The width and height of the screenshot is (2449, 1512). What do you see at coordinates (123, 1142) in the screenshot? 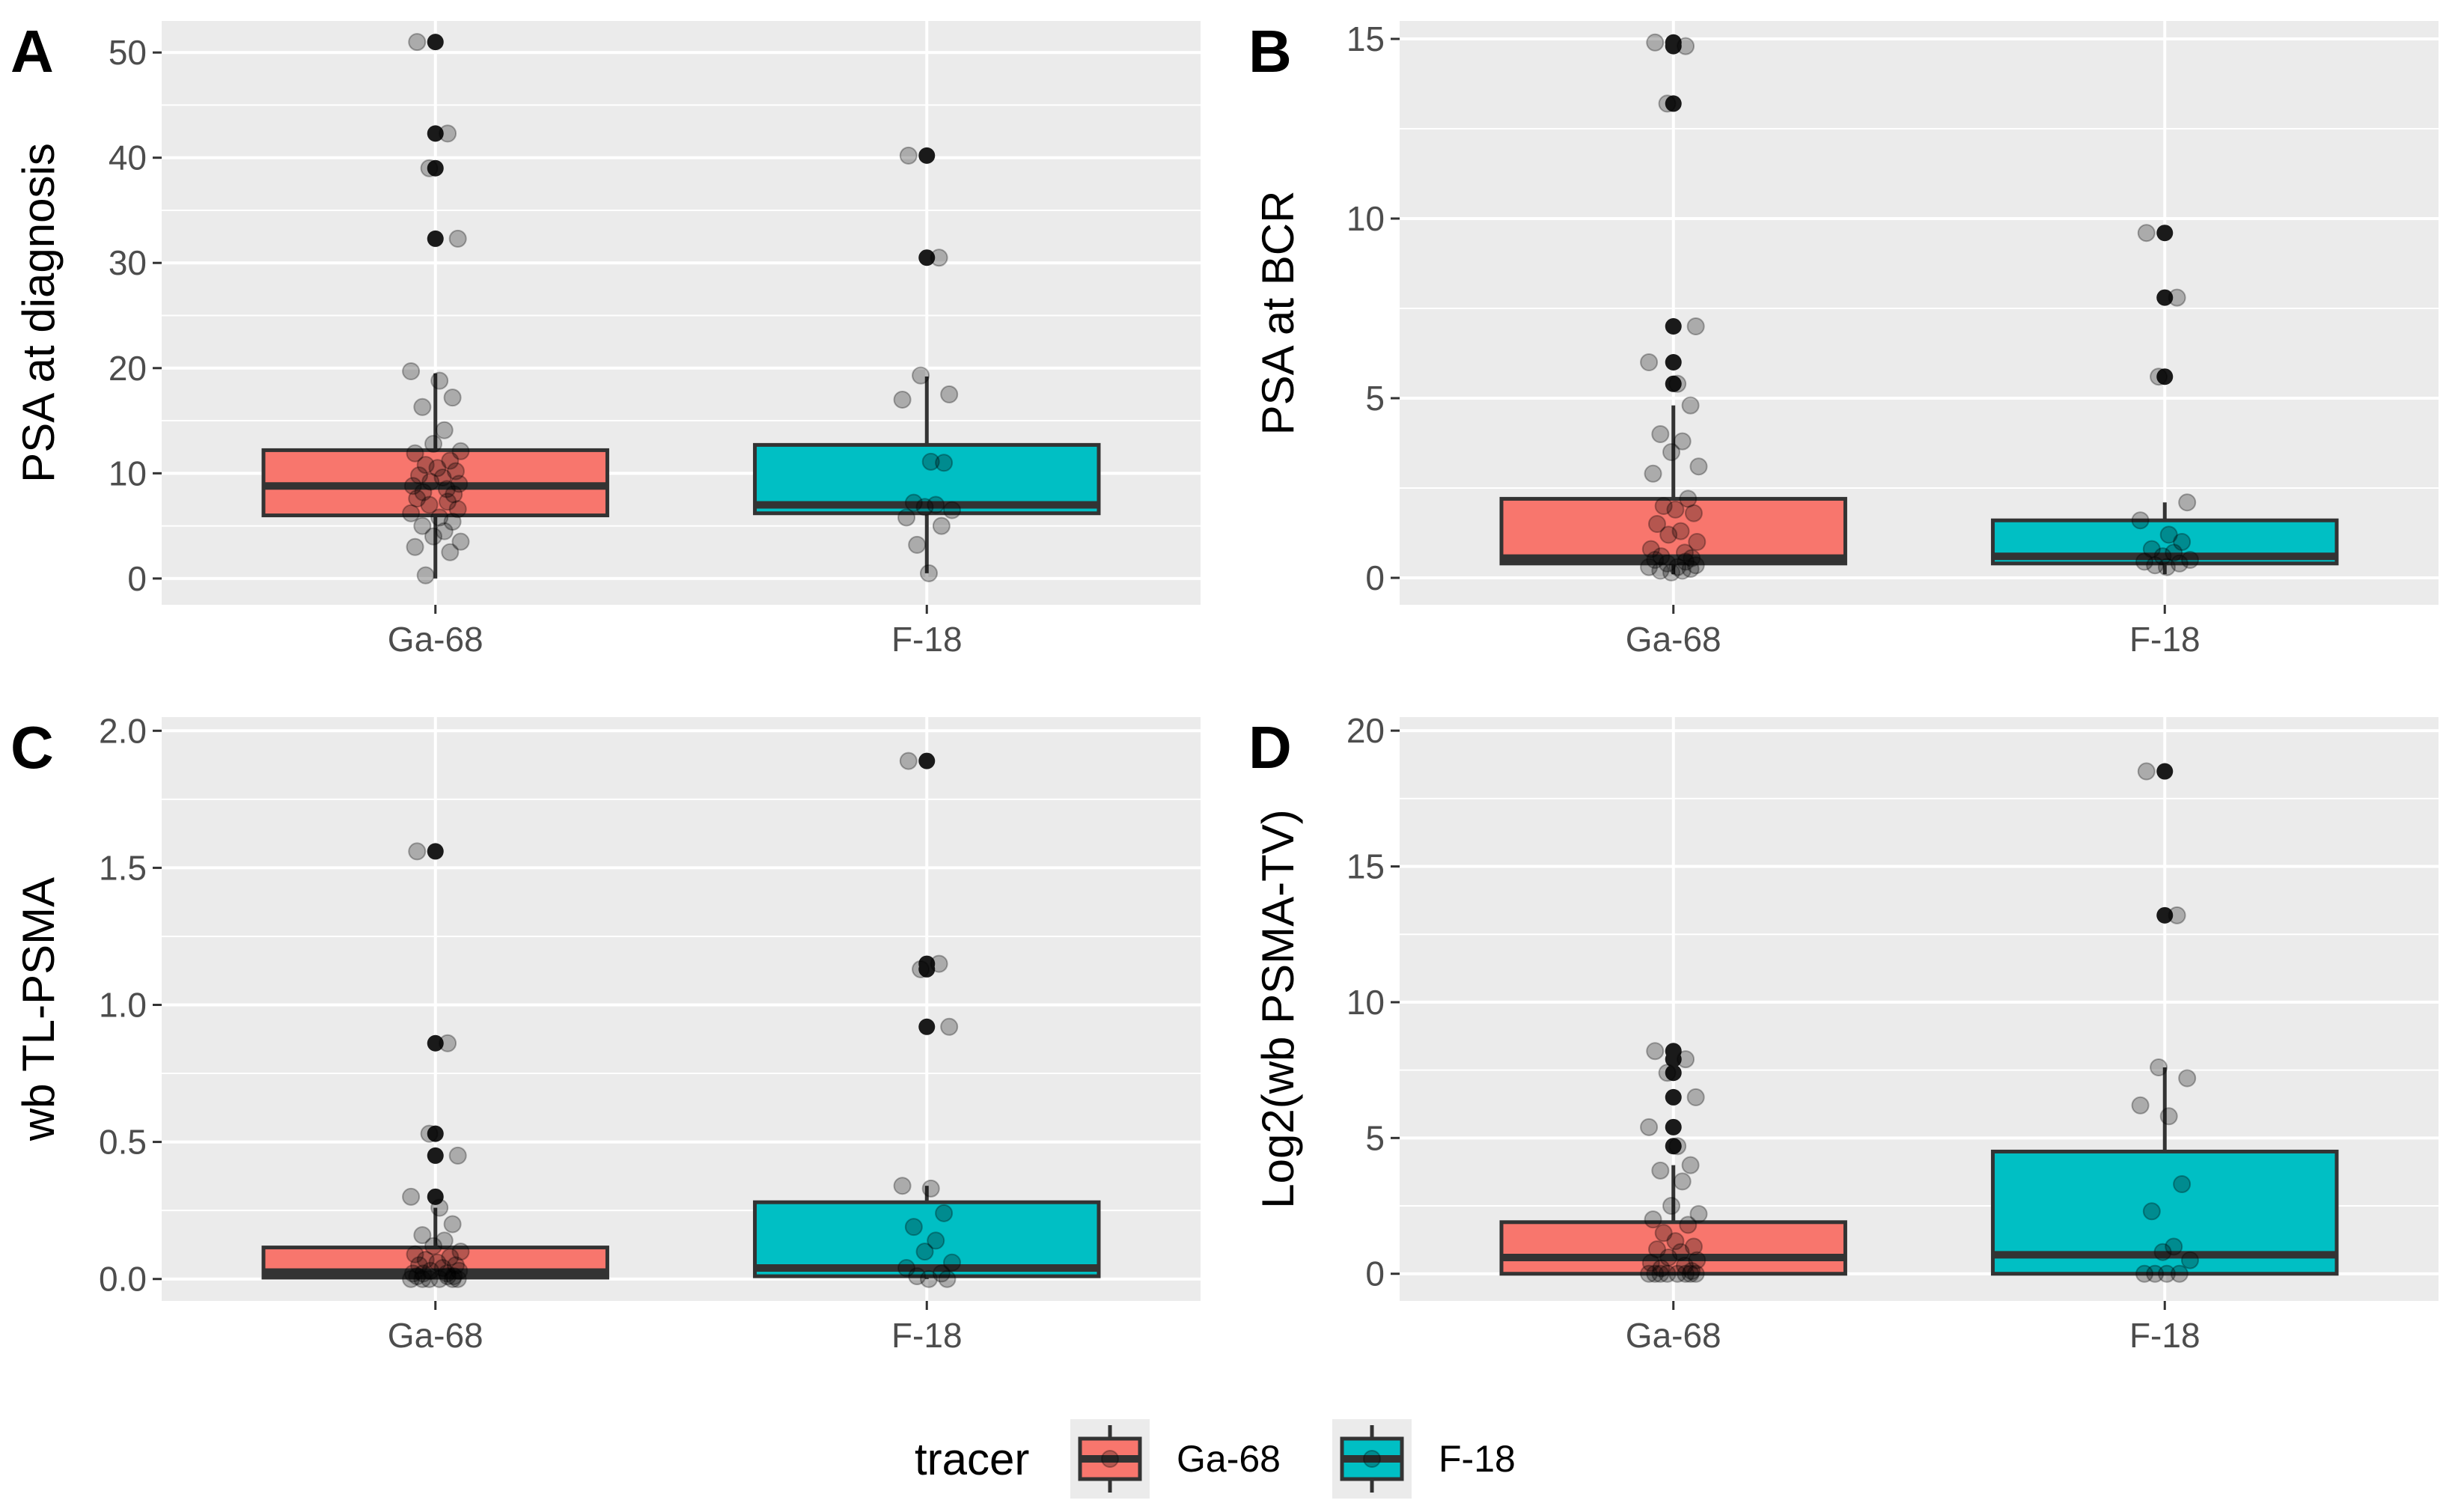
I see `y-tick-label: 0.5` at bounding box center [123, 1142].